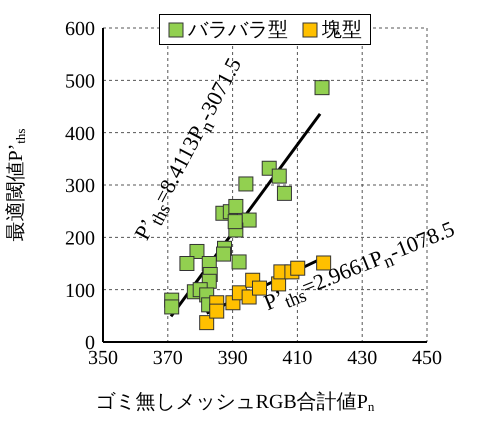 Image resolution: width=479 pixels, height=421 pixels. Describe the element at coordinates (297, 358) in the screenshot. I see `x-tick-label: 410` at that location.